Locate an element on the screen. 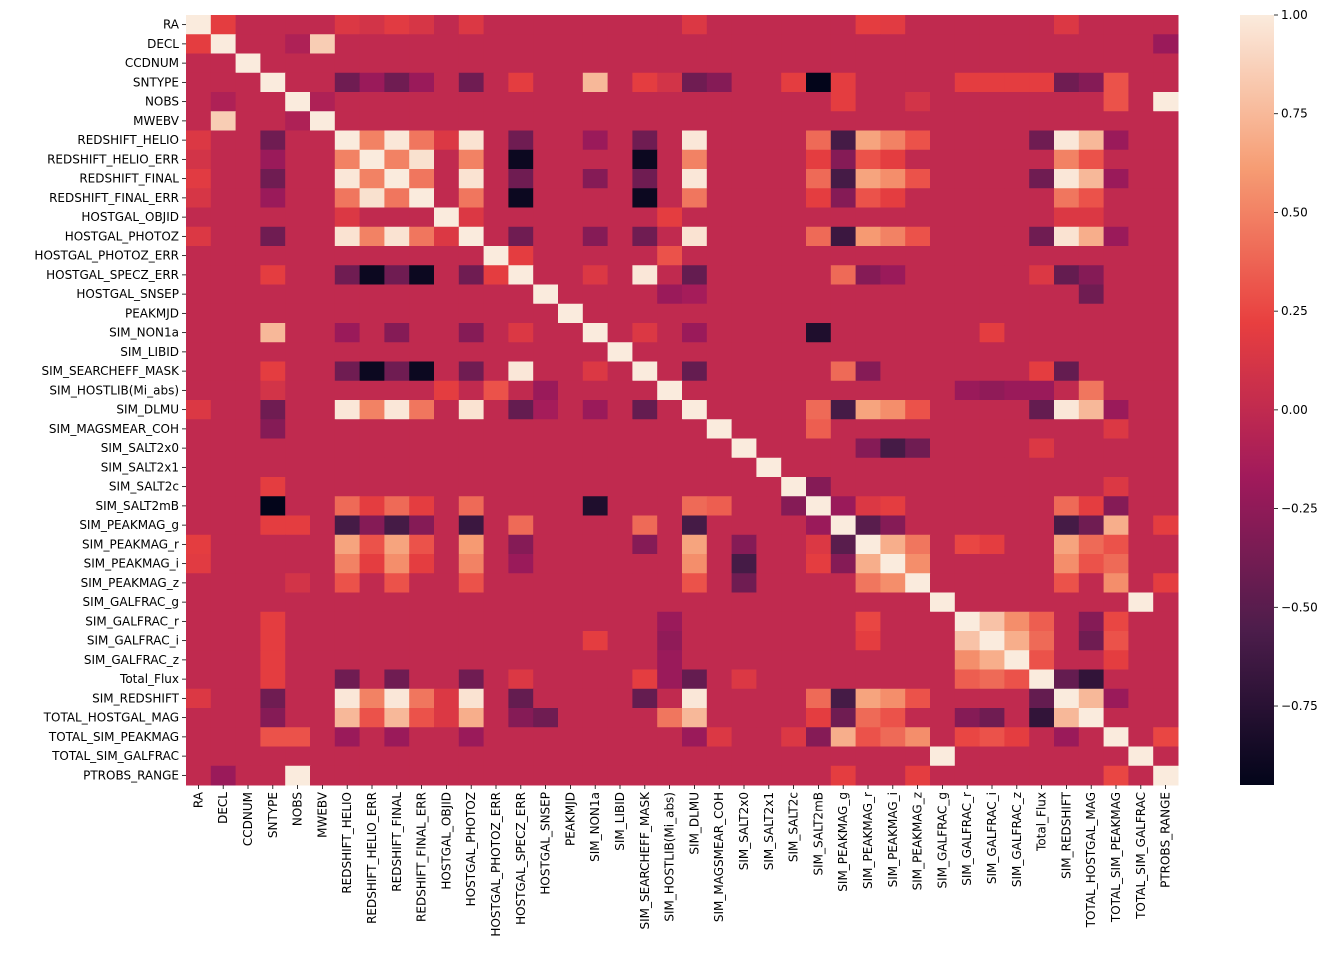  colorbar-tick-label: −0.25 is located at coordinates (1299, 509).